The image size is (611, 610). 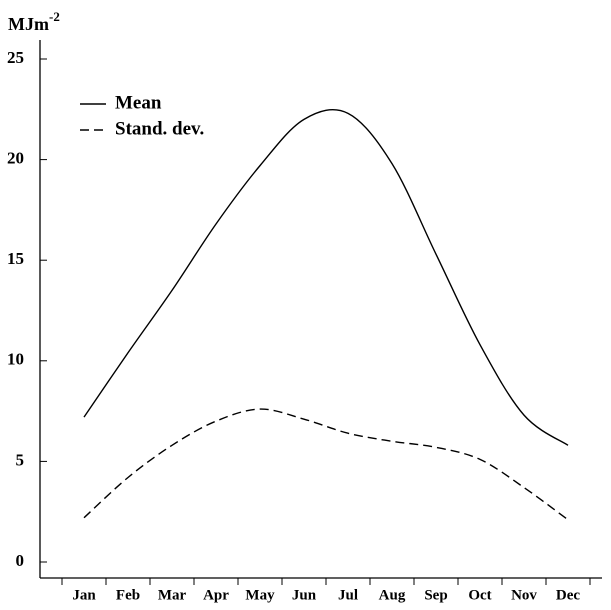 I want to click on x-tick-label: Oct, so click(x=479, y=595).